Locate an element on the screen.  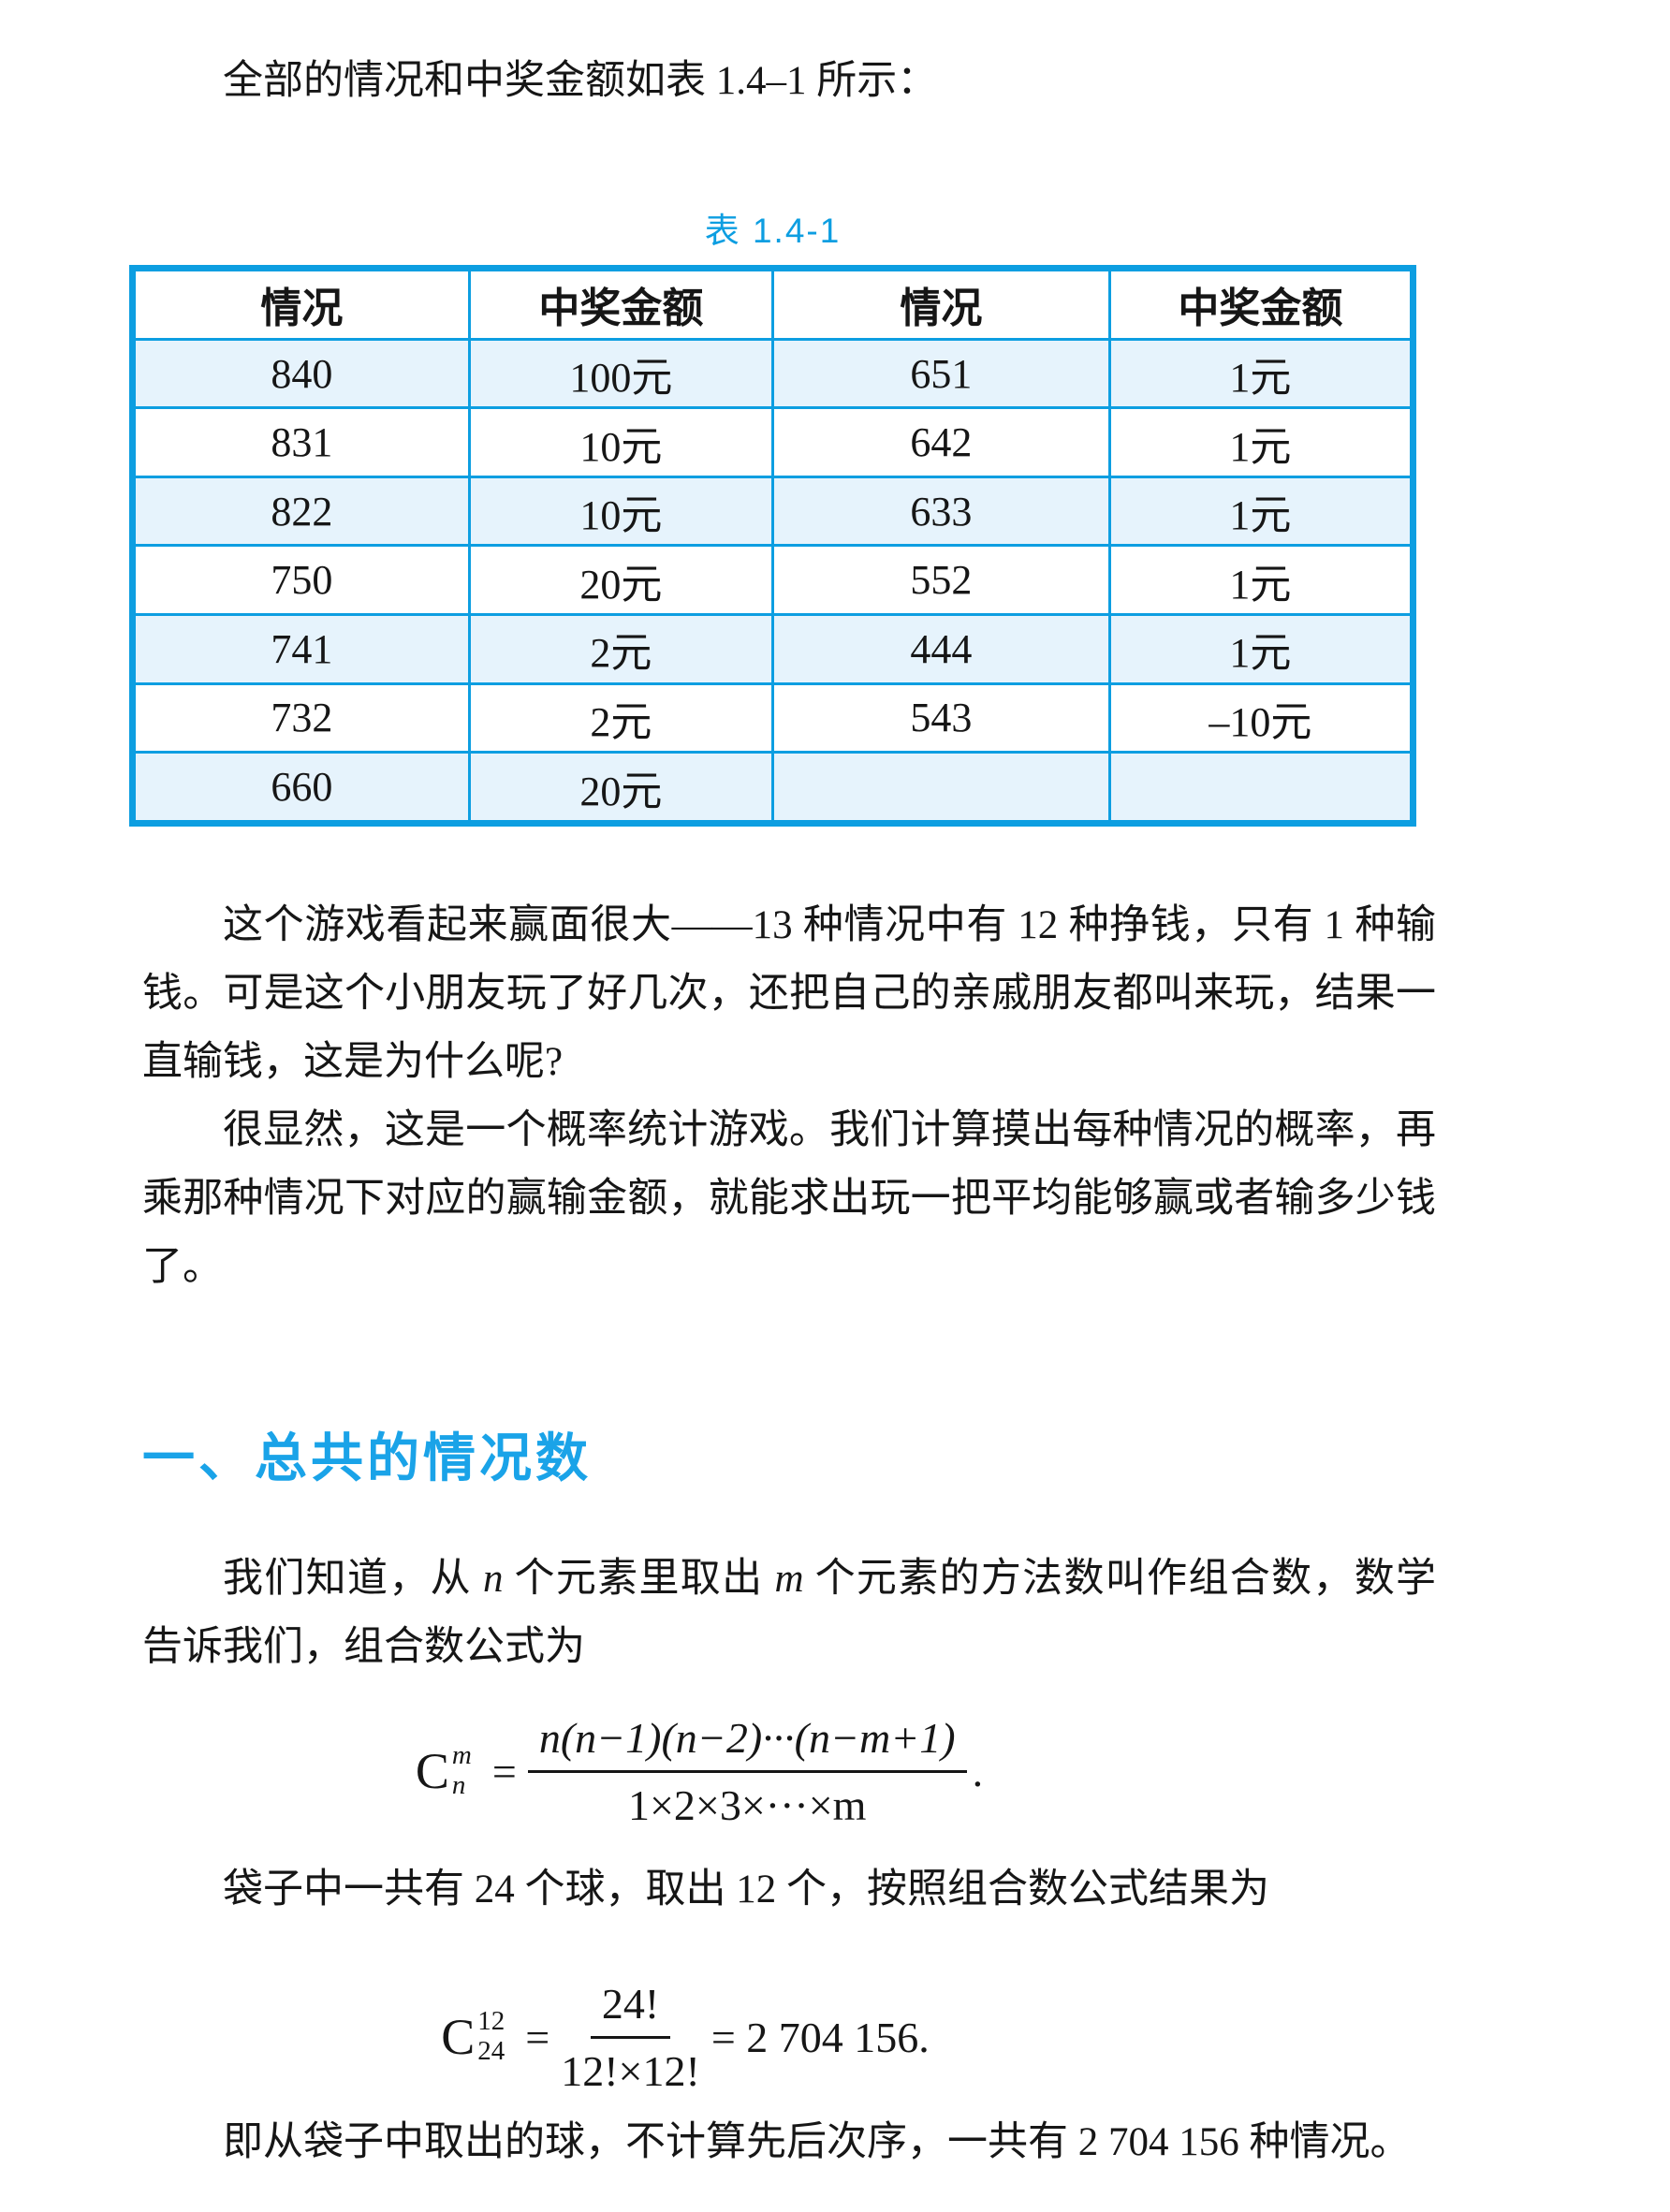
formula-result: = 2 704 156. is located at coordinates (820, 2037).